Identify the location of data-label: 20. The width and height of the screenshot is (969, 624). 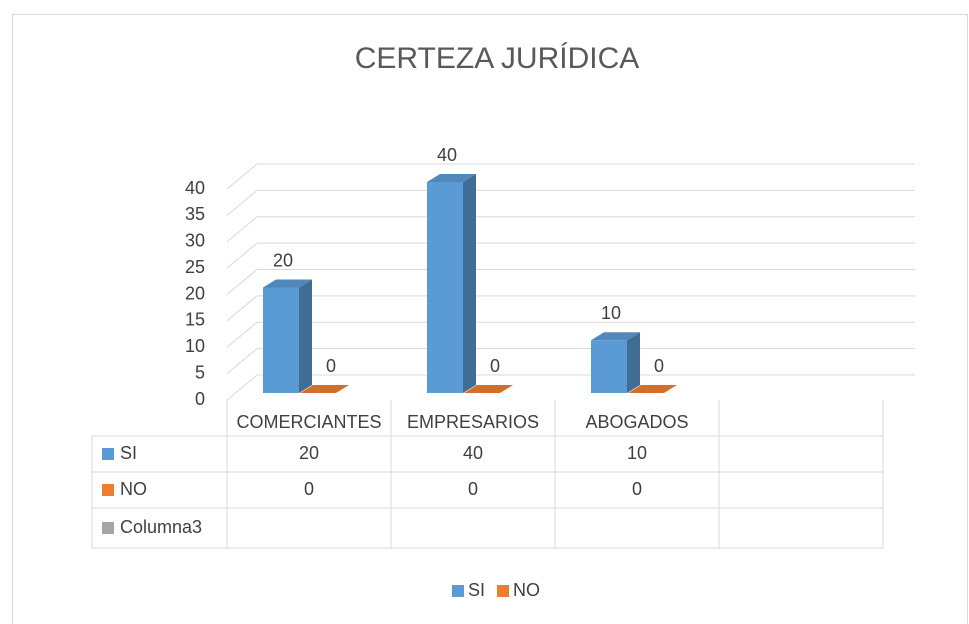
(283, 260).